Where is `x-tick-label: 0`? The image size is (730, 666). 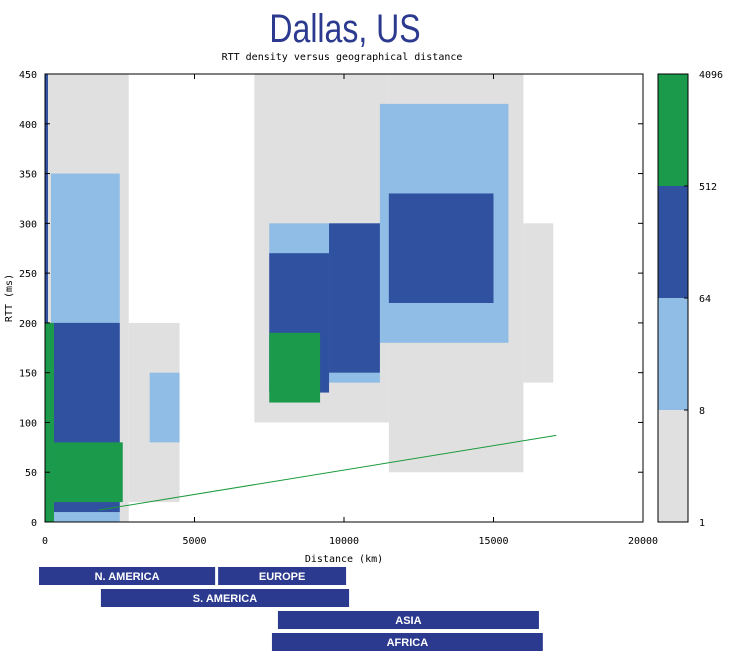 x-tick-label: 0 is located at coordinates (45, 541).